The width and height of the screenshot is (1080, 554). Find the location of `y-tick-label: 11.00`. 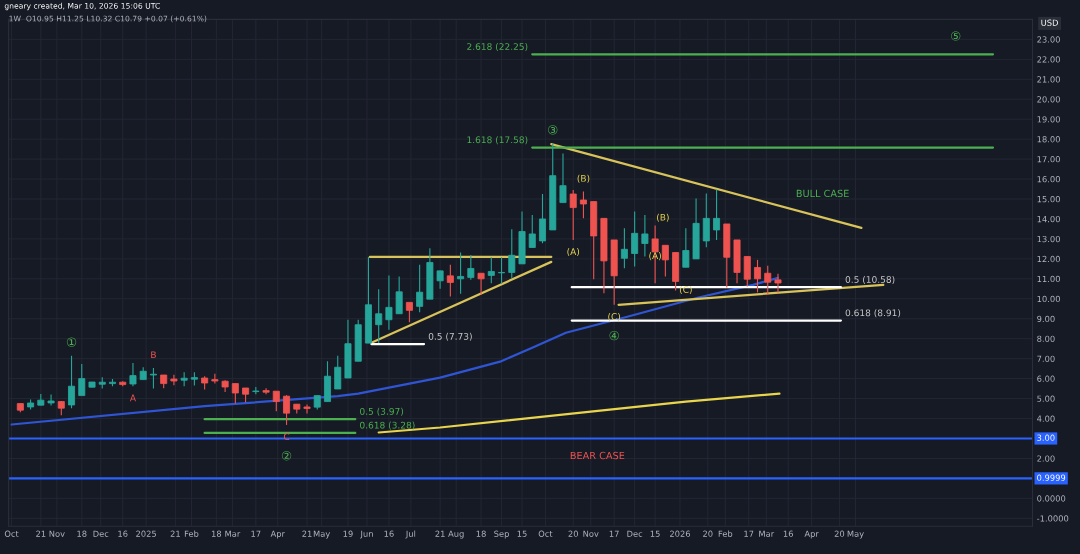

y-tick-label: 11.00 is located at coordinates (1048, 279).